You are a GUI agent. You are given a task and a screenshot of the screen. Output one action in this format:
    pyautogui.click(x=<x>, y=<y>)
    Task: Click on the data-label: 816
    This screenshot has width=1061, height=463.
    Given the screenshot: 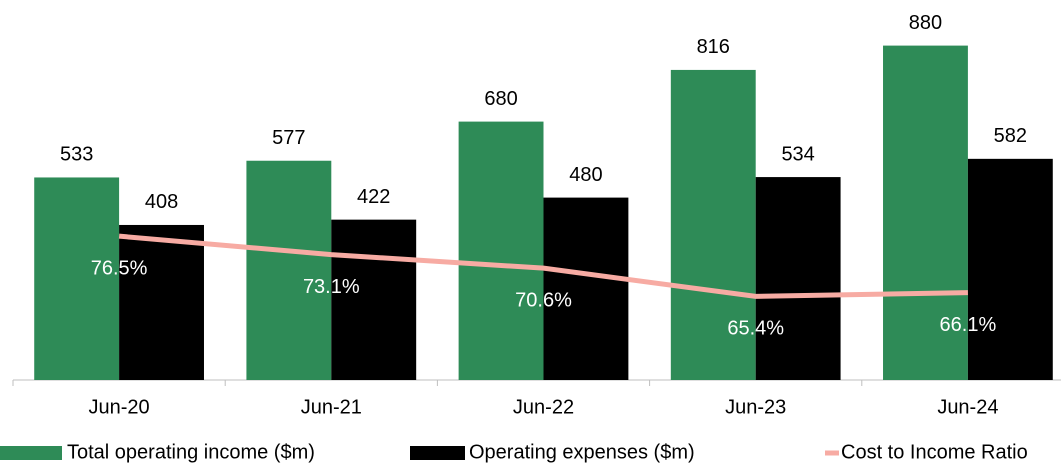 What is the action you would take?
    pyautogui.click(x=713, y=47)
    